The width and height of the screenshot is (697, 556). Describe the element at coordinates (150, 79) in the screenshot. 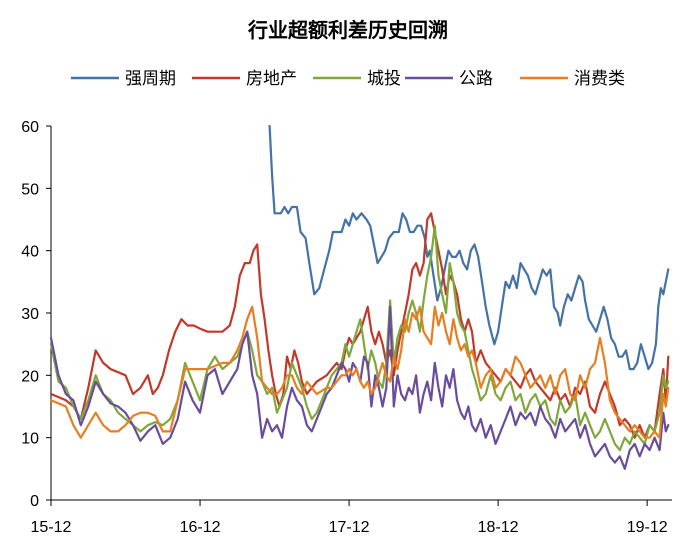

I see `legend-label-1: 强周期` at that location.